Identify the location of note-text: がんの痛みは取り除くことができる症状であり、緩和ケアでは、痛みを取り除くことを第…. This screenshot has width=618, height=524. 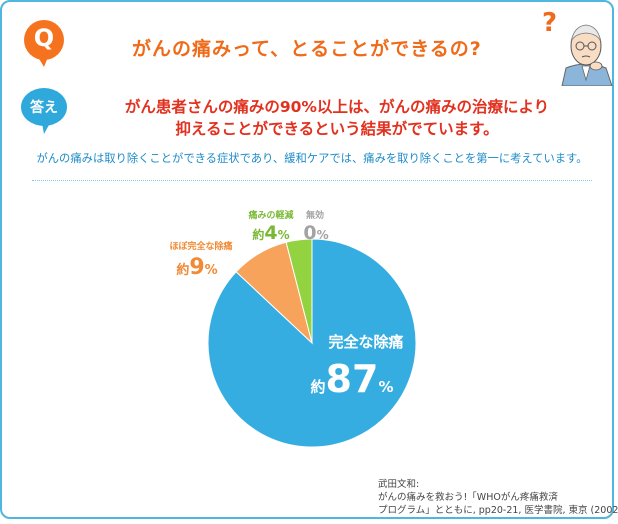
(312, 158).